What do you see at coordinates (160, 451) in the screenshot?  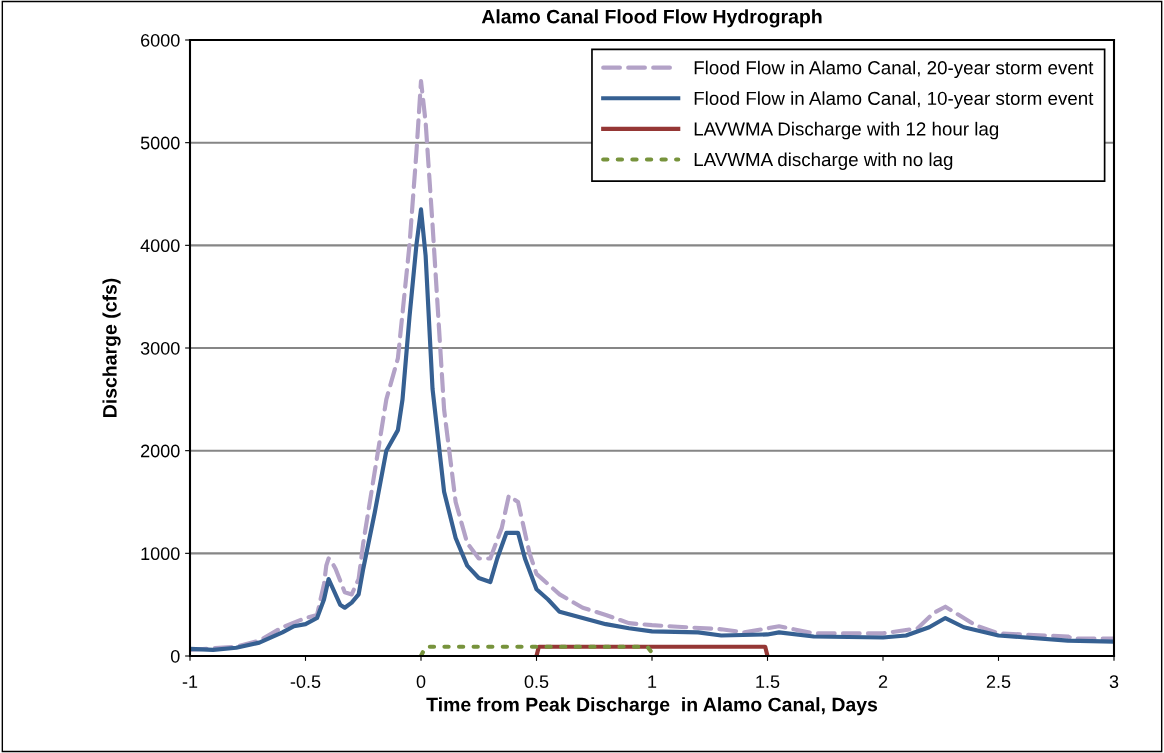 I see `y-tick-label: 2000` at bounding box center [160, 451].